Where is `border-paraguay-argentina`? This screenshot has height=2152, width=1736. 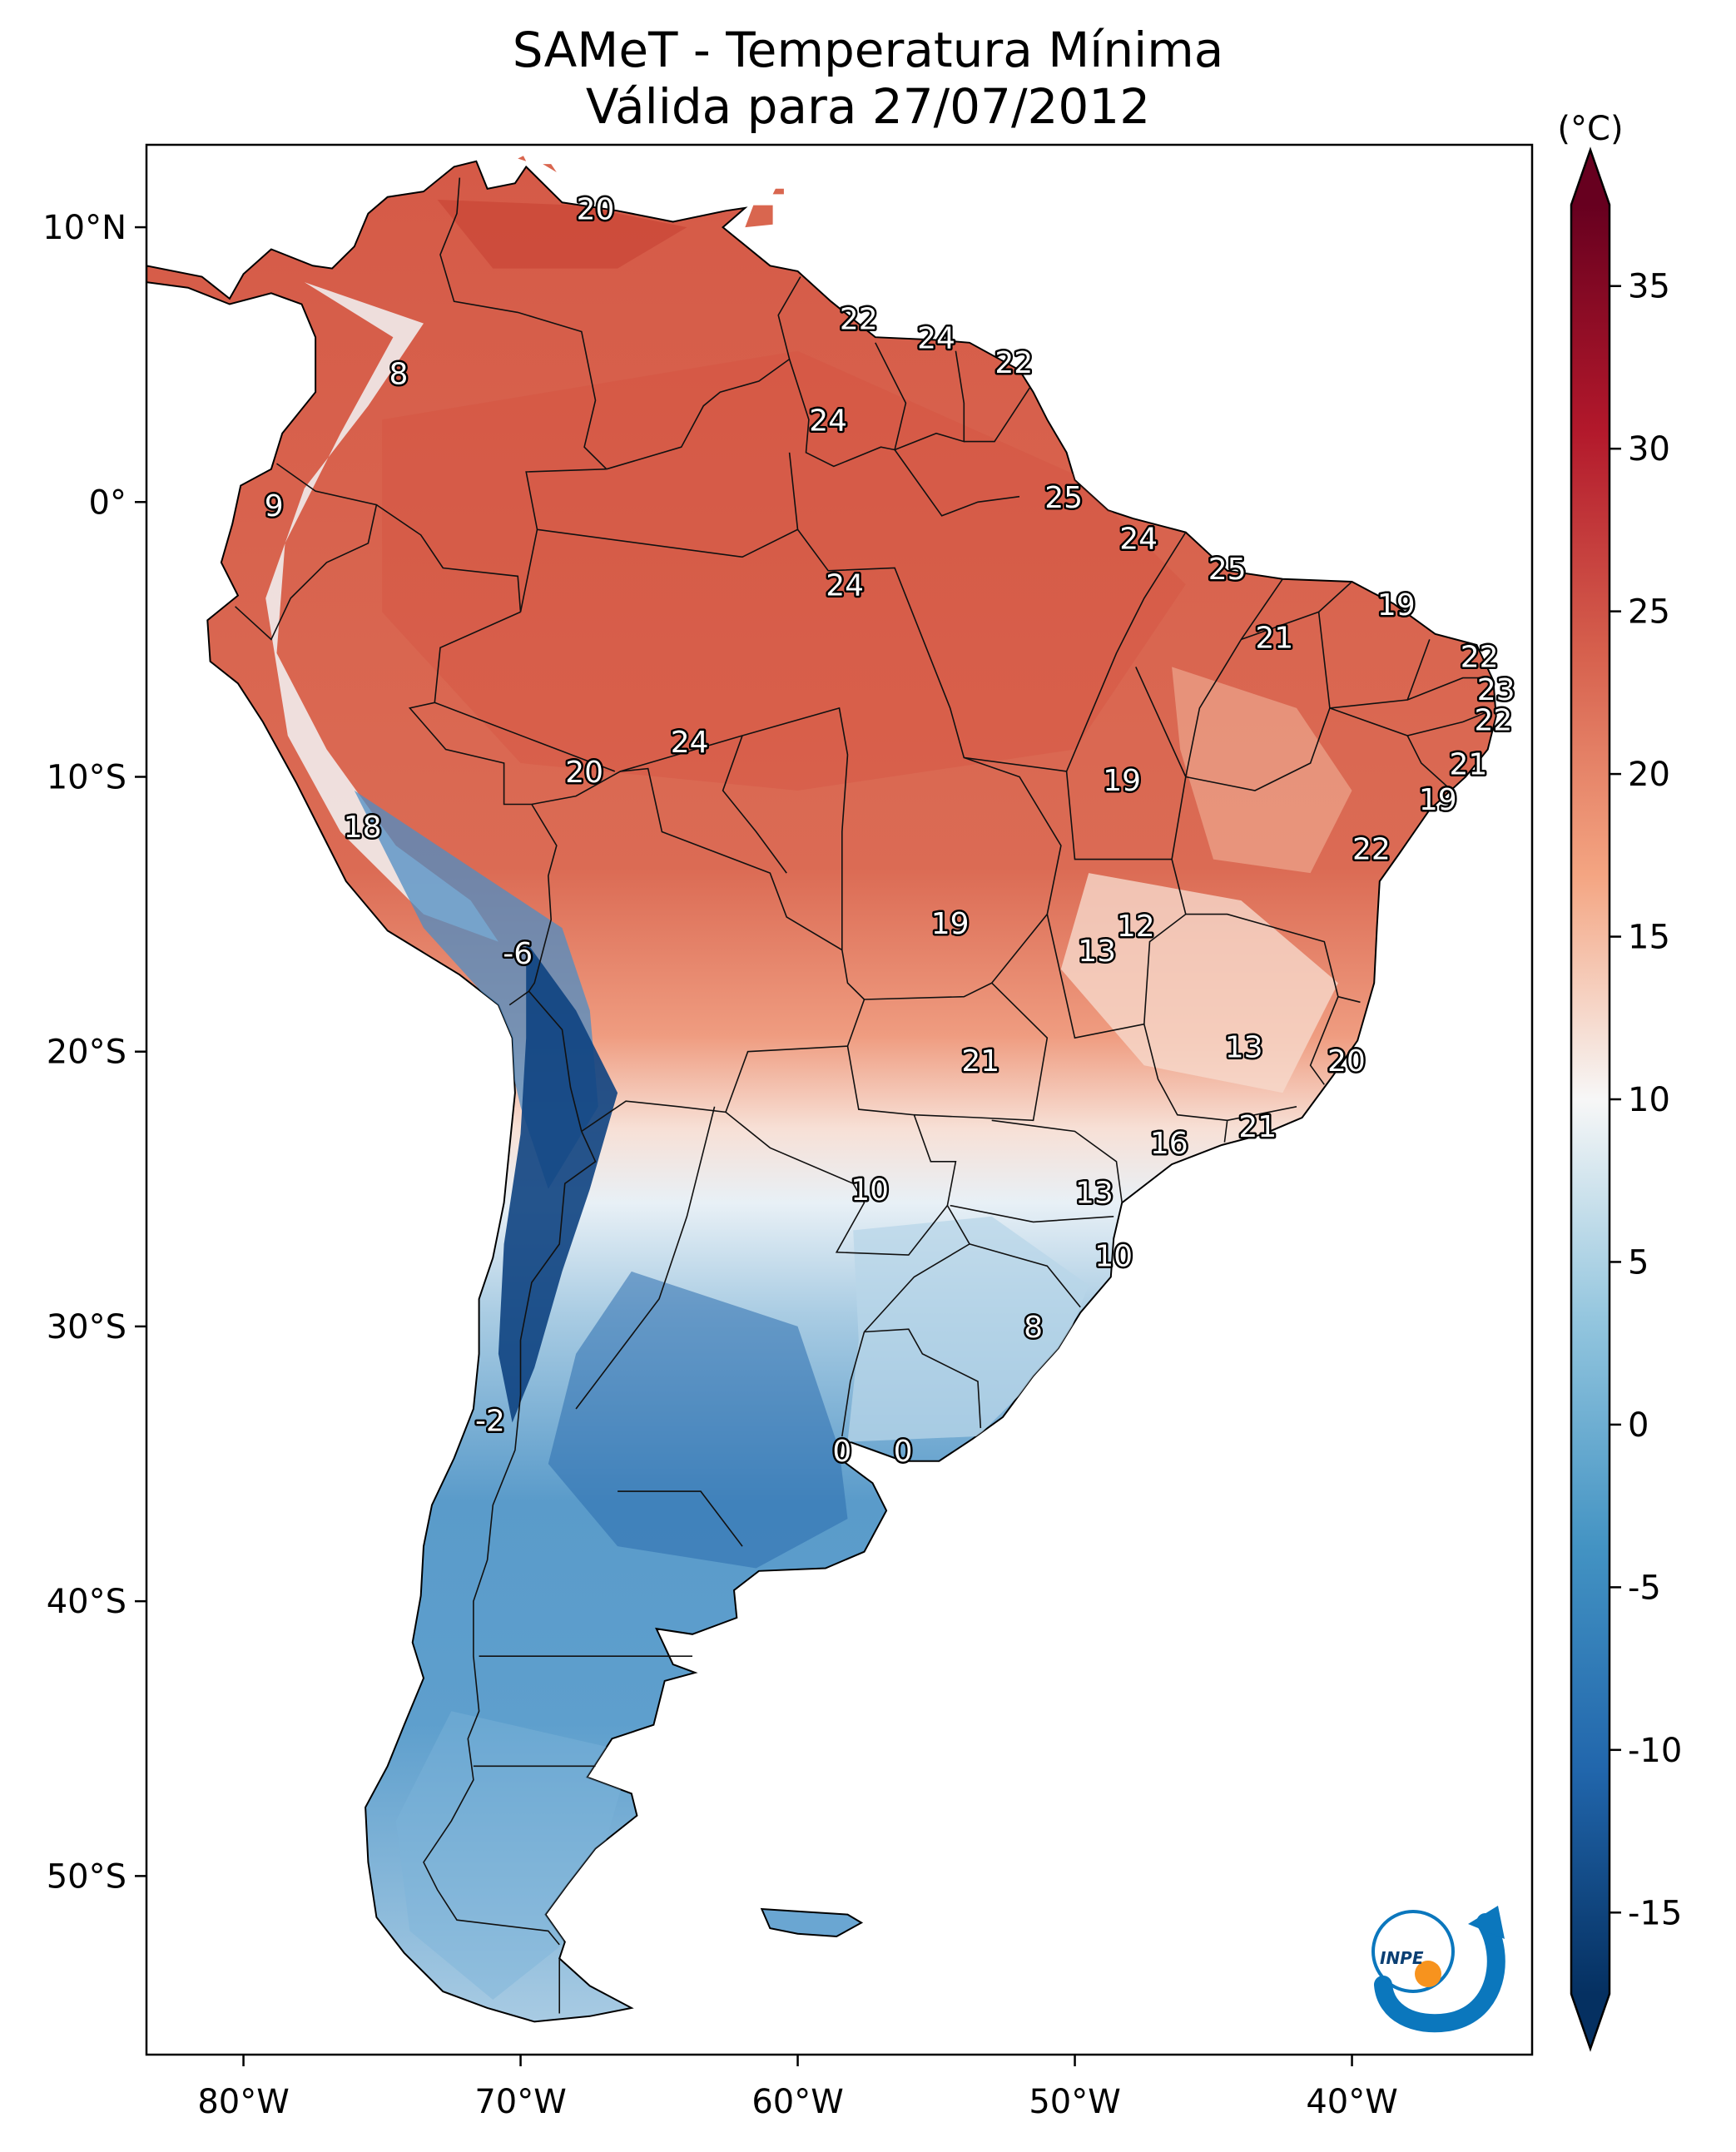
border-paraguay-argentina is located at coordinates (837, 1183).